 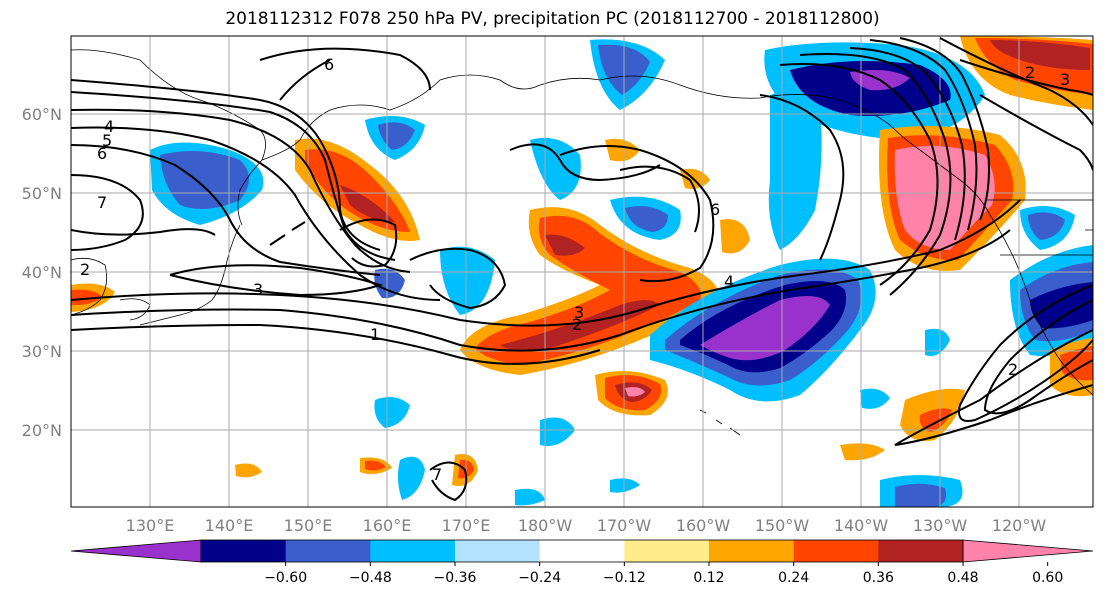 I want to click on lon-label: 150°E, so click(x=308, y=525).